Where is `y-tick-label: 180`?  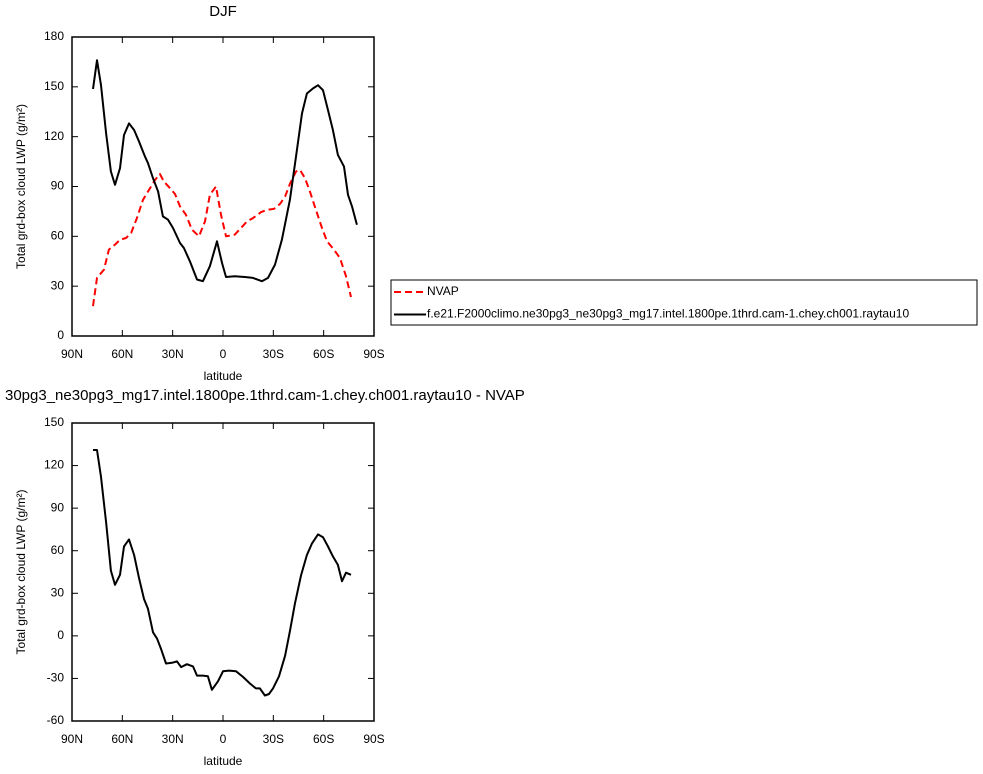 y-tick-label: 180 is located at coordinates (54, 36).